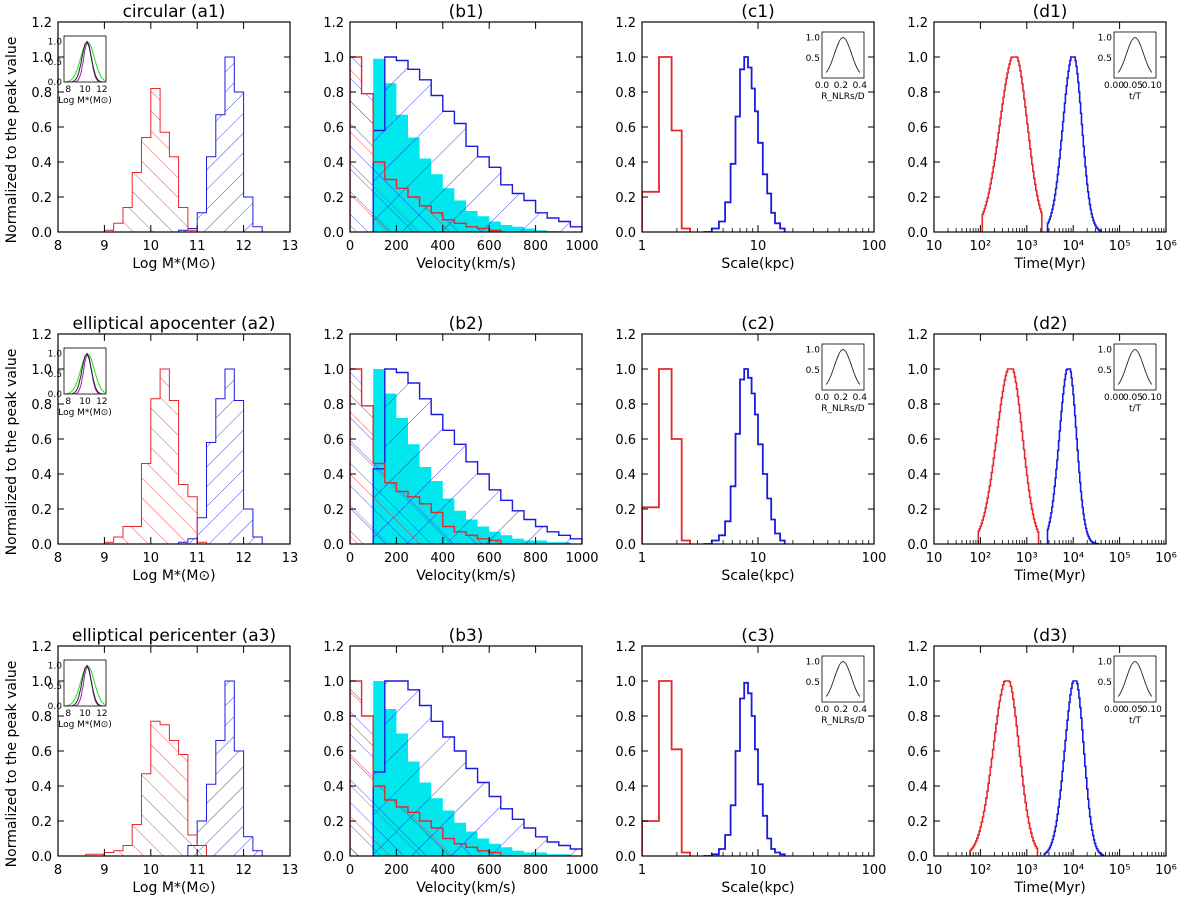 This screenshot has width=1200, height=912. Describe the element at coordinates (489, 870) in the screenshot. I see `x-tick-label: 600` at that location.